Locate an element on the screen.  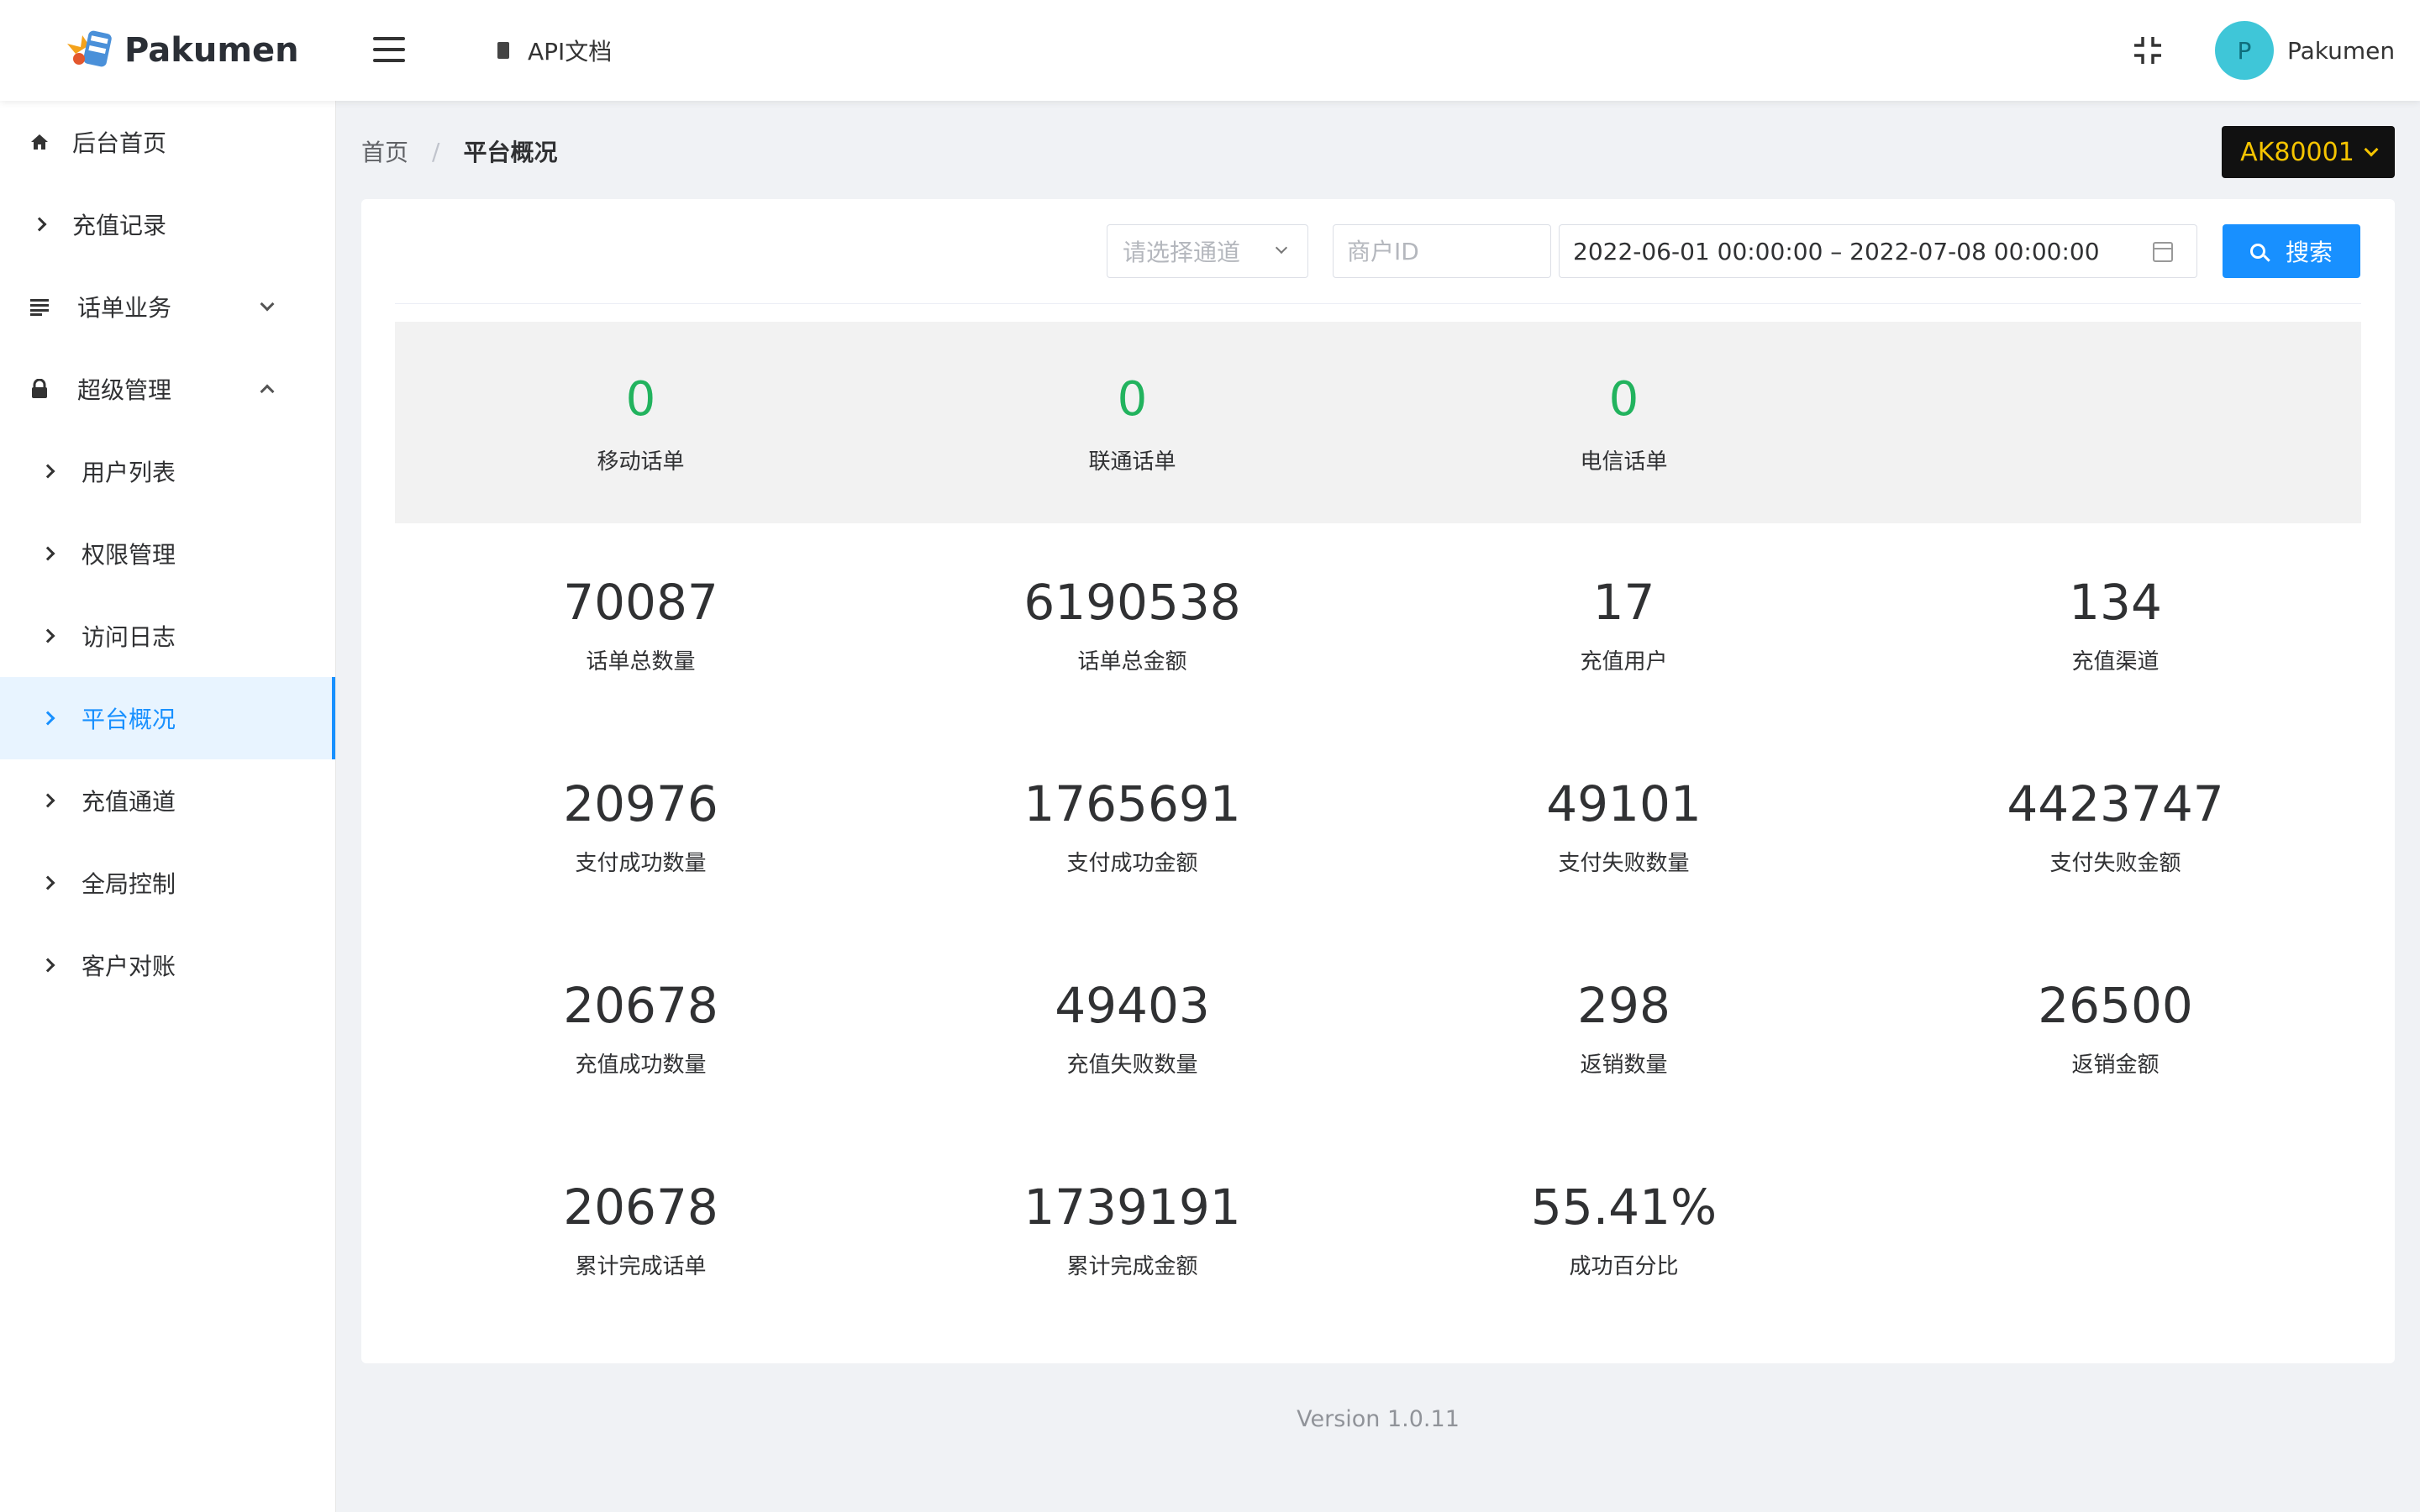
list-icon is located at coordinates (39, 307).